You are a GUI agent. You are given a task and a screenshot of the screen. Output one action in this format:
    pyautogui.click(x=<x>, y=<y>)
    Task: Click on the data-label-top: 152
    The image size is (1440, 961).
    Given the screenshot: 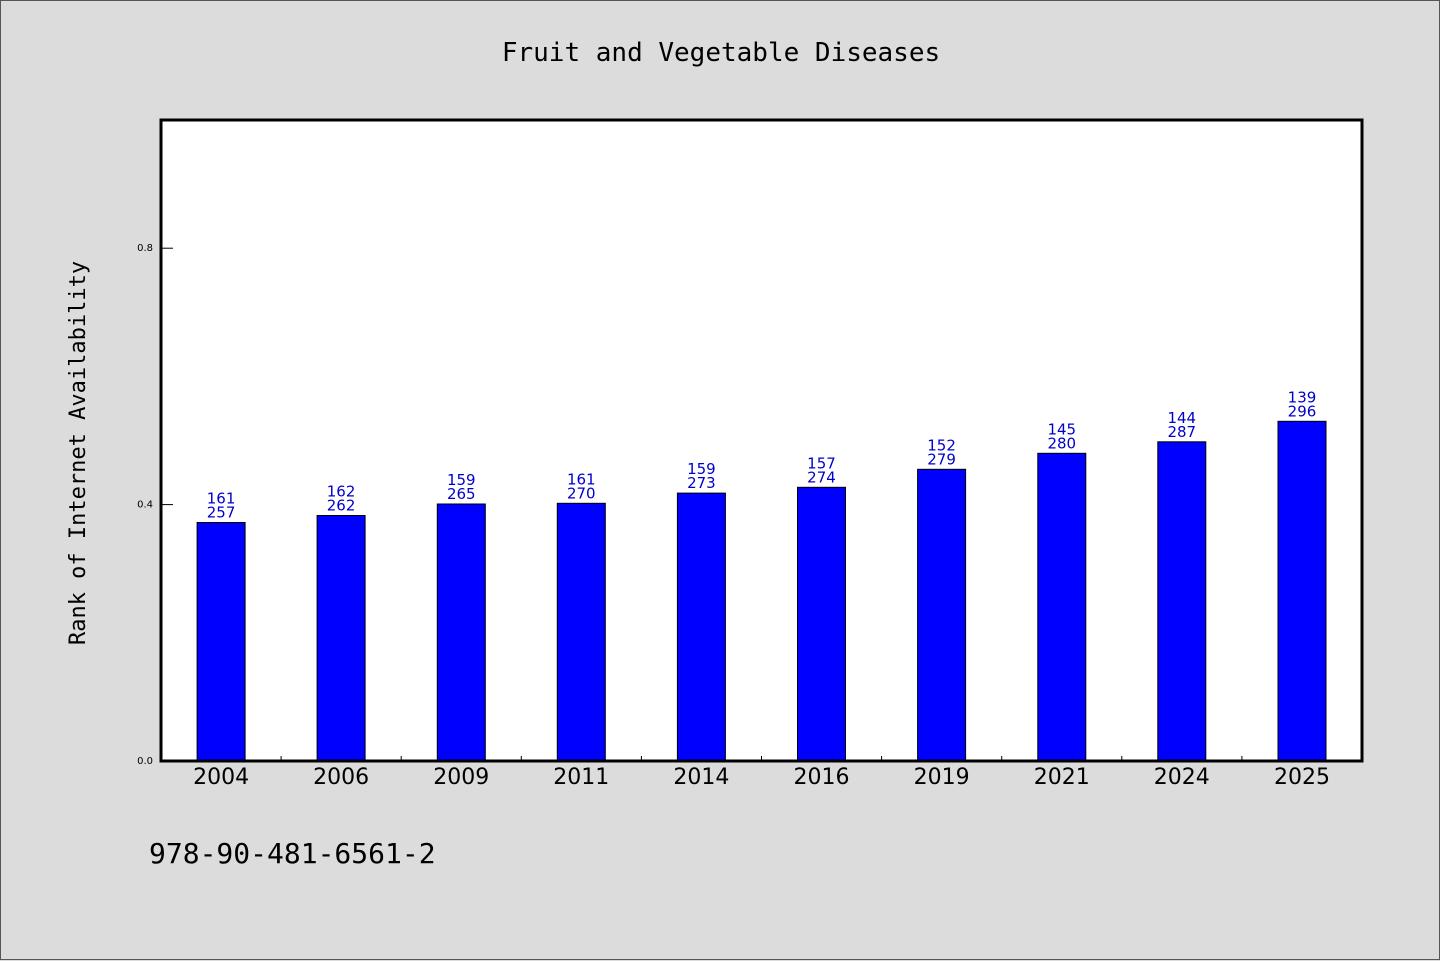 What is the action you would take?
    pyautogui.click(x=941, y=445)
    